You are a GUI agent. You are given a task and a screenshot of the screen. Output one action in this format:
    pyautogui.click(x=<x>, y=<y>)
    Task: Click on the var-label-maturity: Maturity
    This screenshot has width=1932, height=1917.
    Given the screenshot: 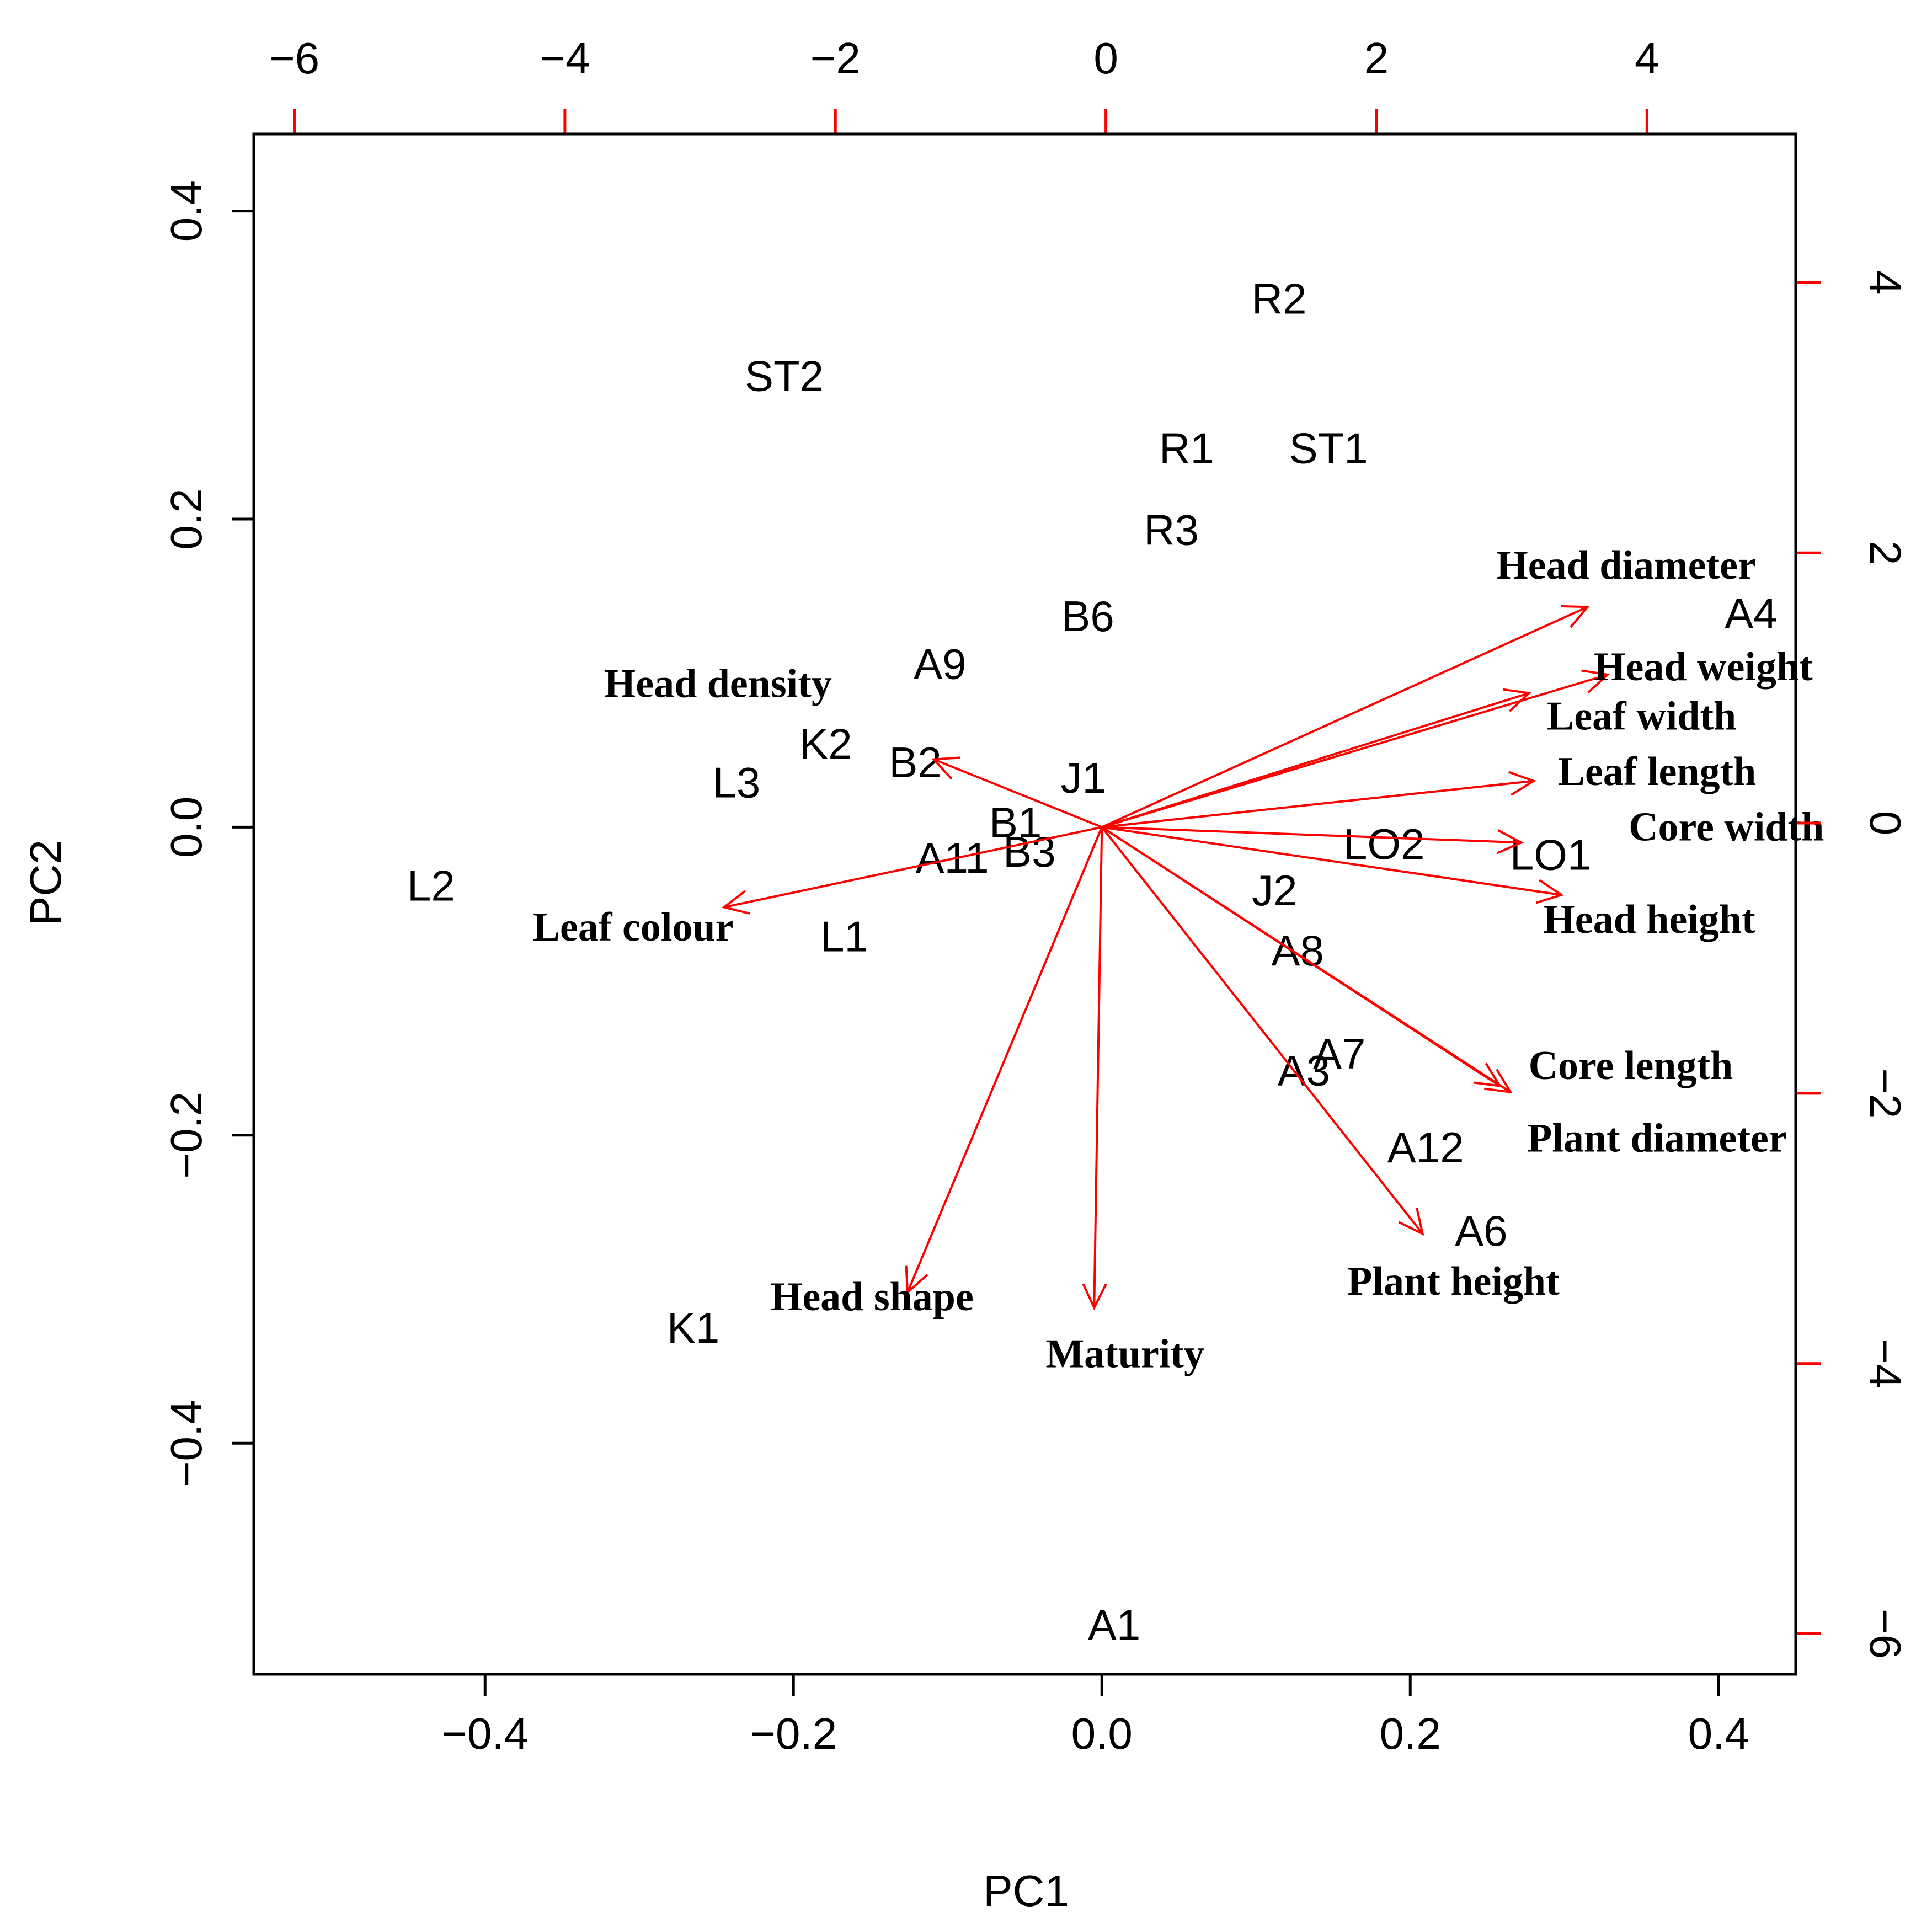 What is the action you would take?
    pyautogui.click(x=1124, y=1354)
    